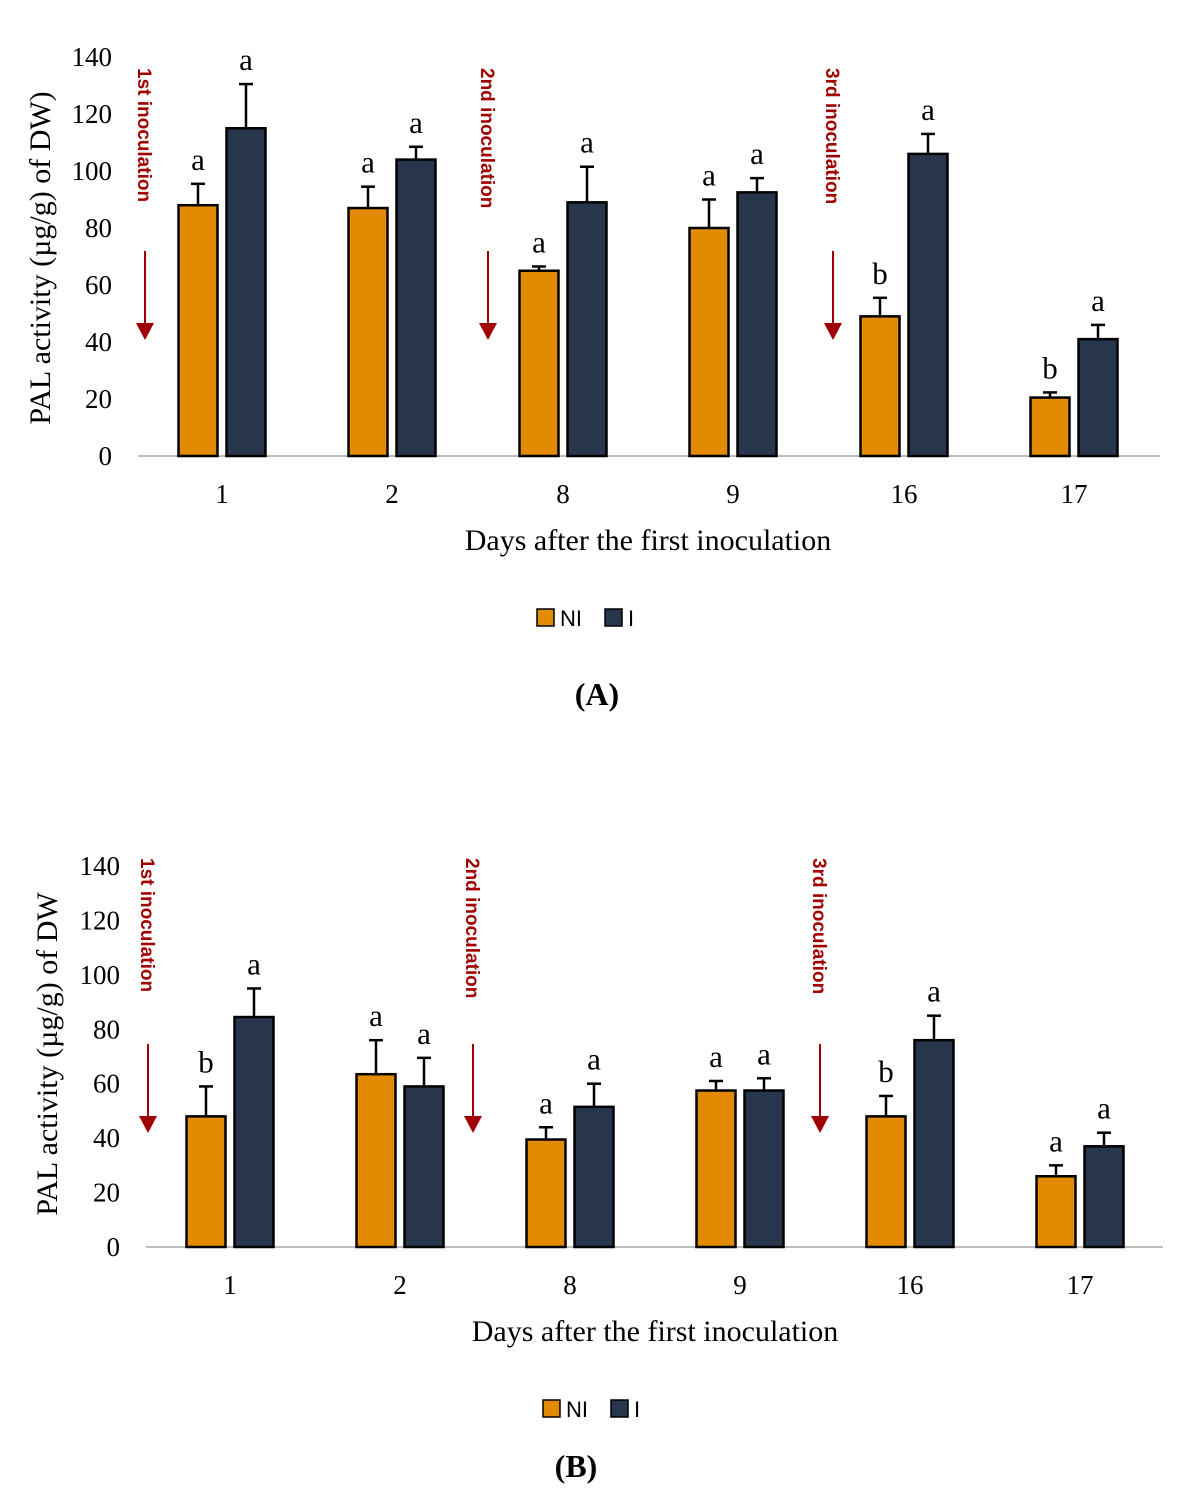 The image size is (1184, 1502). I want to click on y-tick-label: 80, so click(98, 228).